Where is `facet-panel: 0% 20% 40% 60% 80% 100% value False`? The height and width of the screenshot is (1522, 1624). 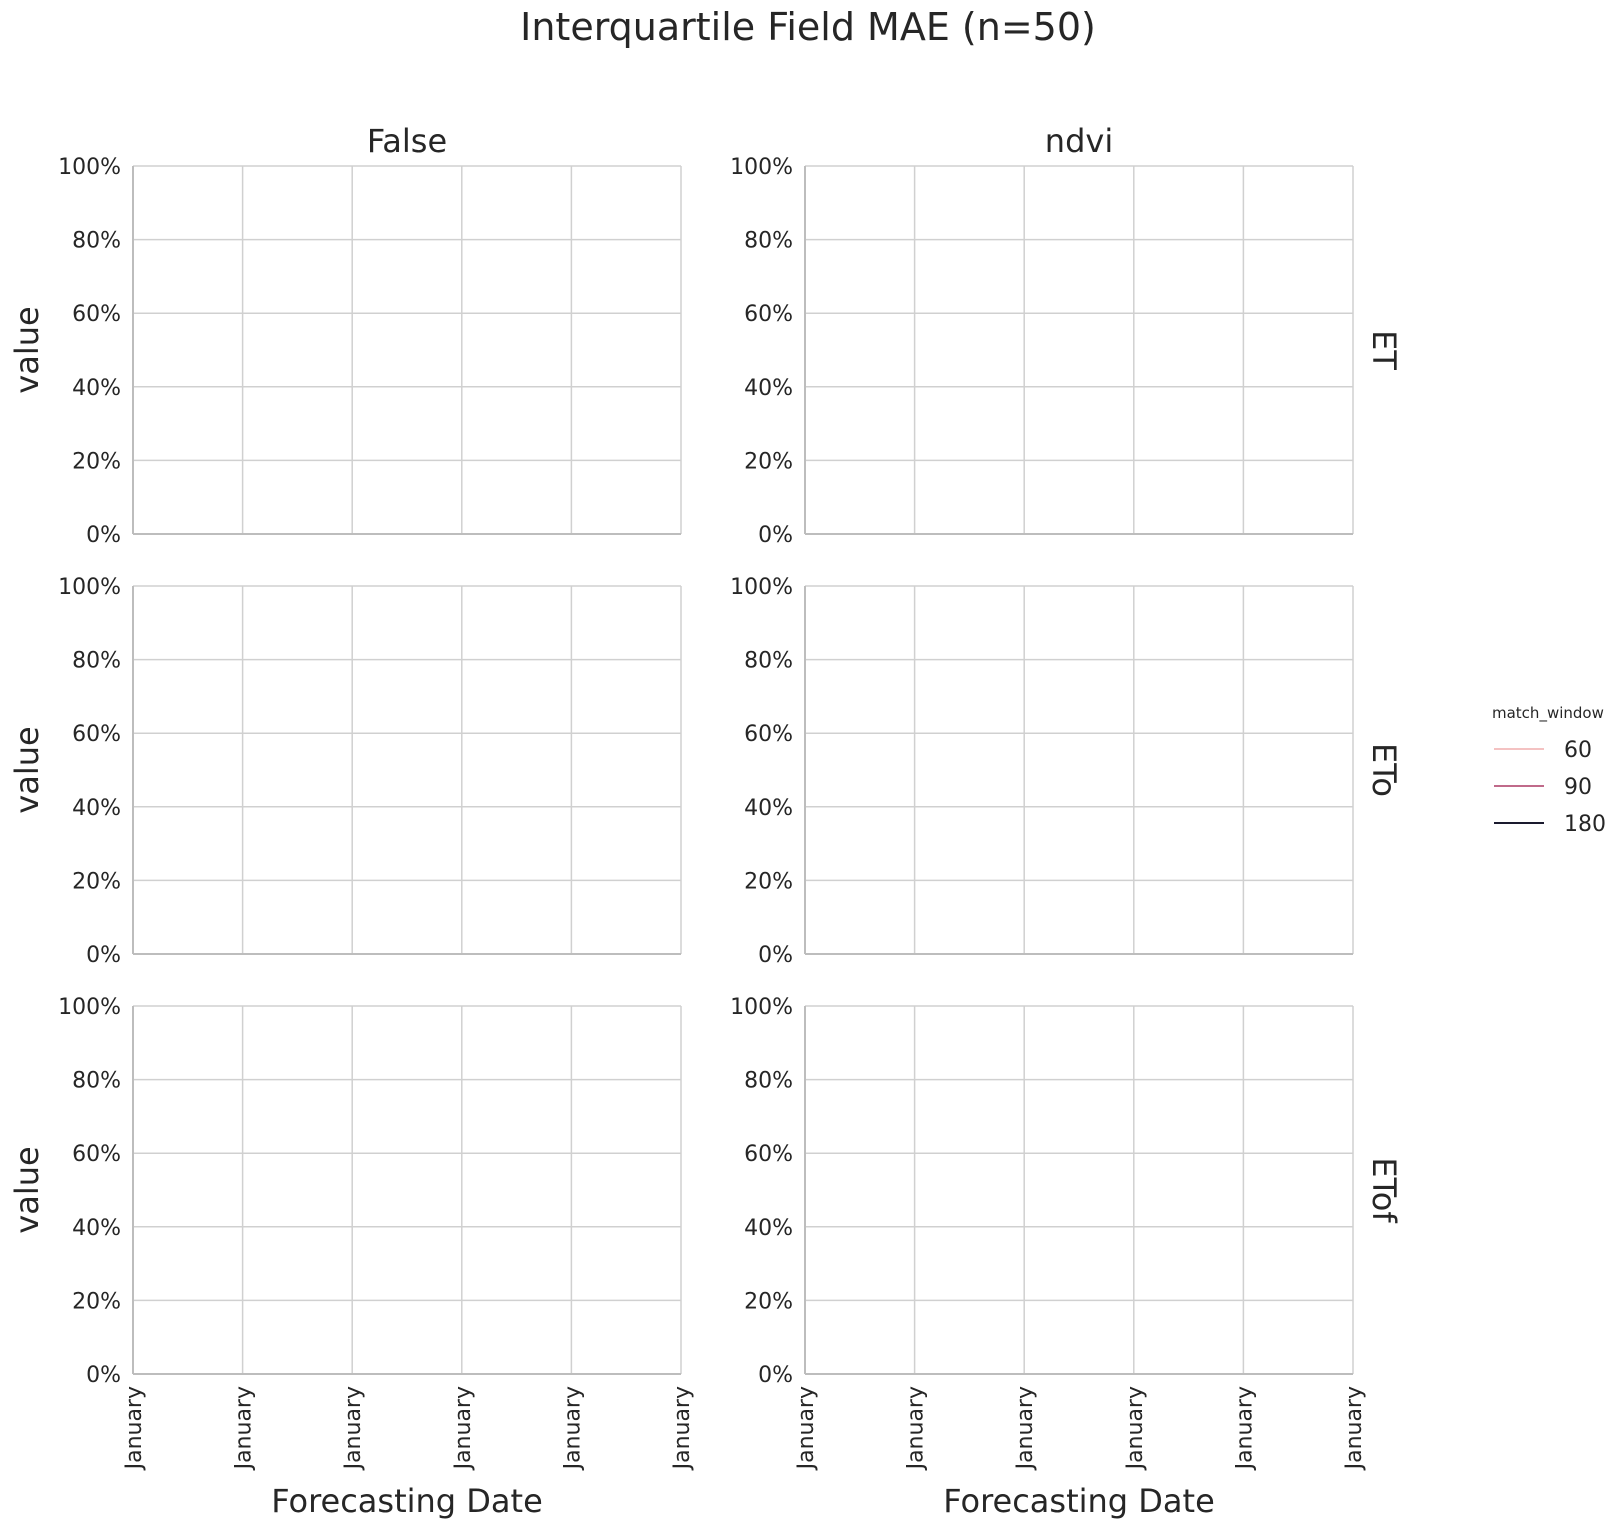
facet-panel: 0% 20% 40% 60% 80% 100% value False is located at coordinates (345, 335).